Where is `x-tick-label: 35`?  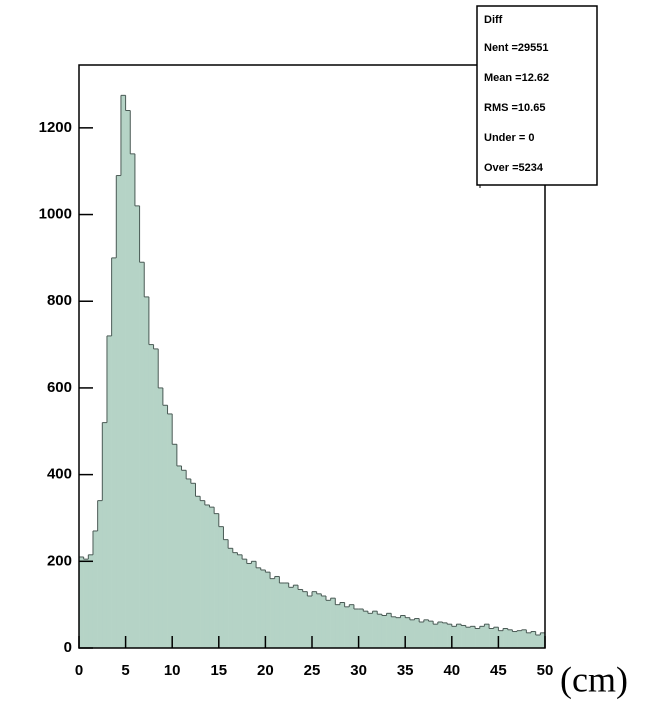 x-tick-label: 35 is located at coordinates (405, 670).